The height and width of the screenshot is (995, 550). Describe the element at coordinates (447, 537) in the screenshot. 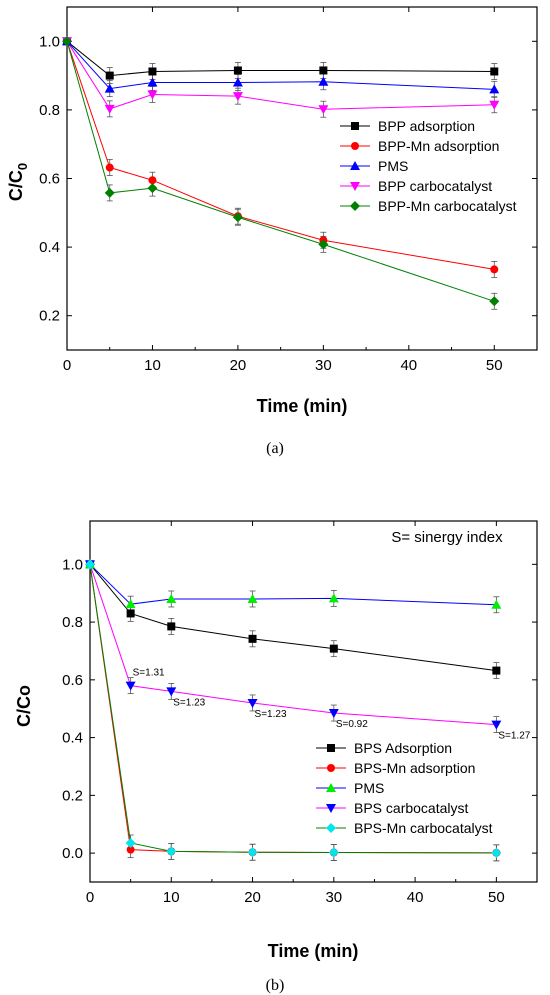

I see `chart-note: S= sinergy index` at that location.